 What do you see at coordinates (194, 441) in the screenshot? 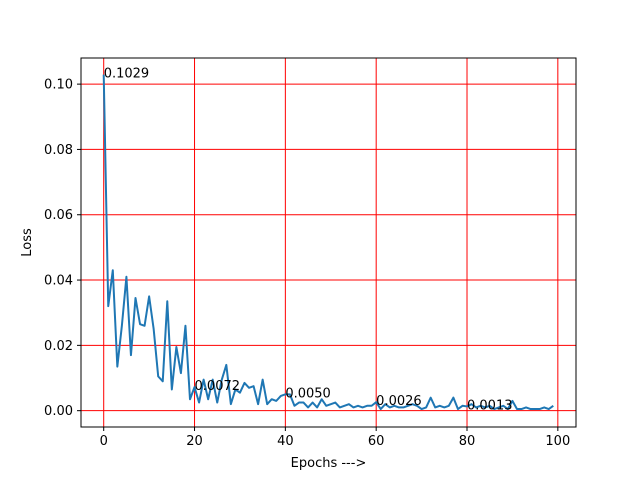
I see `x-tick-label: 20` at bounding box center [194, 441].